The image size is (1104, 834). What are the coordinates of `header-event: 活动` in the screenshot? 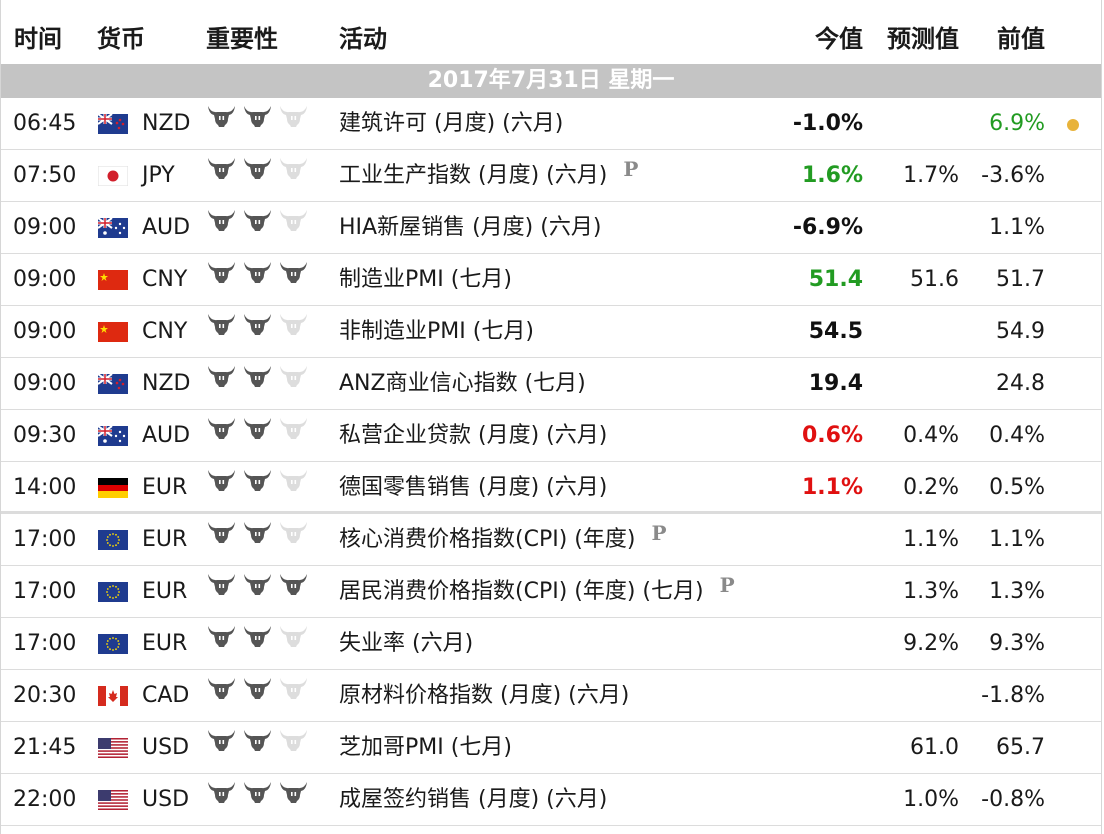 It's located at (363, 39).